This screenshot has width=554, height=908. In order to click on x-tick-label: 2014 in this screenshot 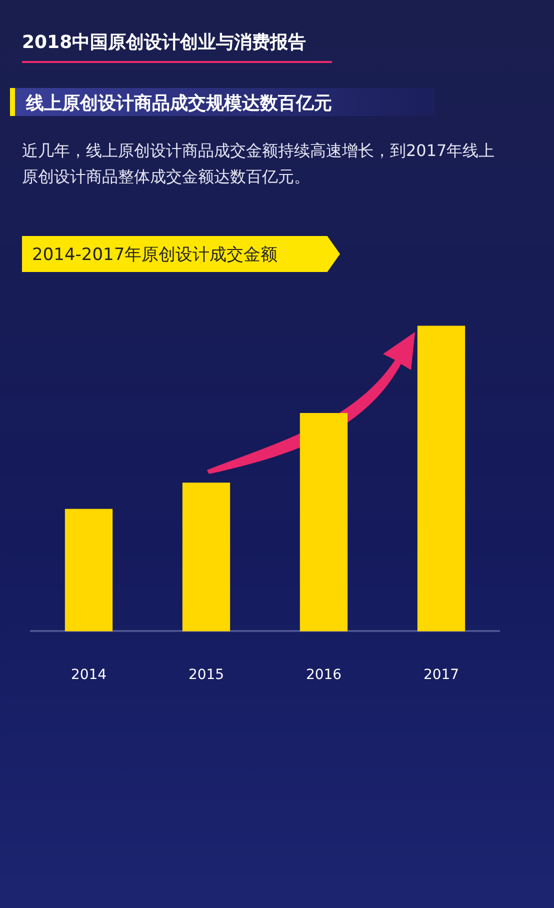, I will do `click(88, 675)`.